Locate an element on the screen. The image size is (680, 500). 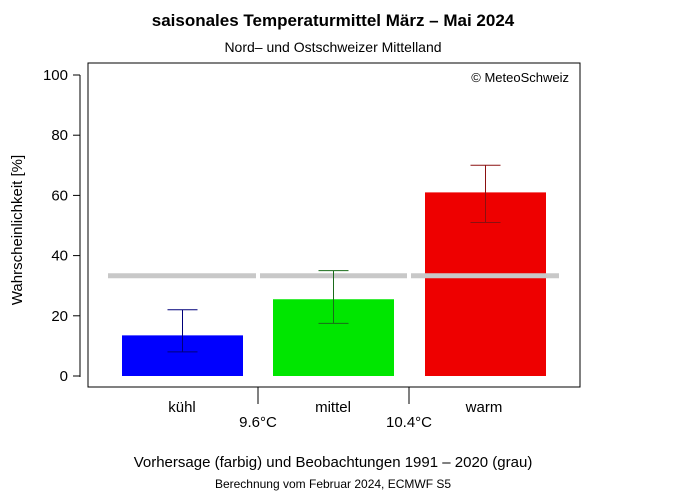
x-axis-categories: kühl mittel warm is located at coordinates (335, 407).